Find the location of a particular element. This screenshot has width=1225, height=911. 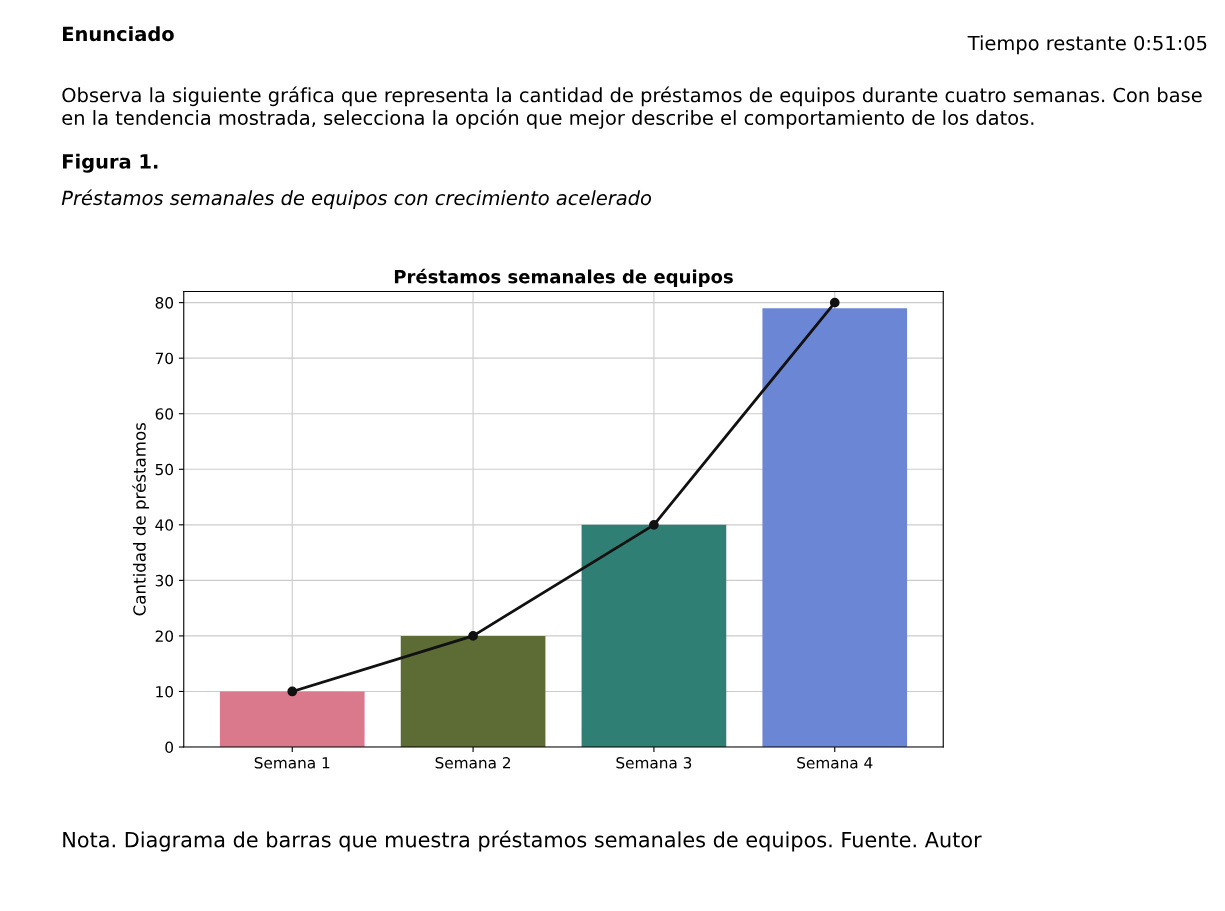

text: Préstamos semanales de equipos con crecimiento acelerado is located at coordinates (356, 199).